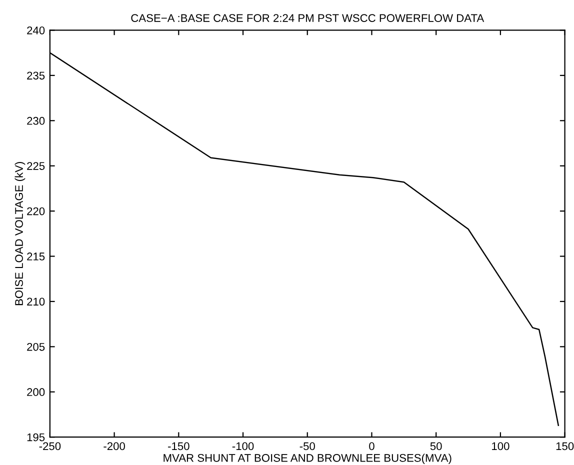 This screenshot has width=574, height=465. Describe the element at coordinates (36, 166) in the screenshot. I see `y-tick-label: 225` at that location.